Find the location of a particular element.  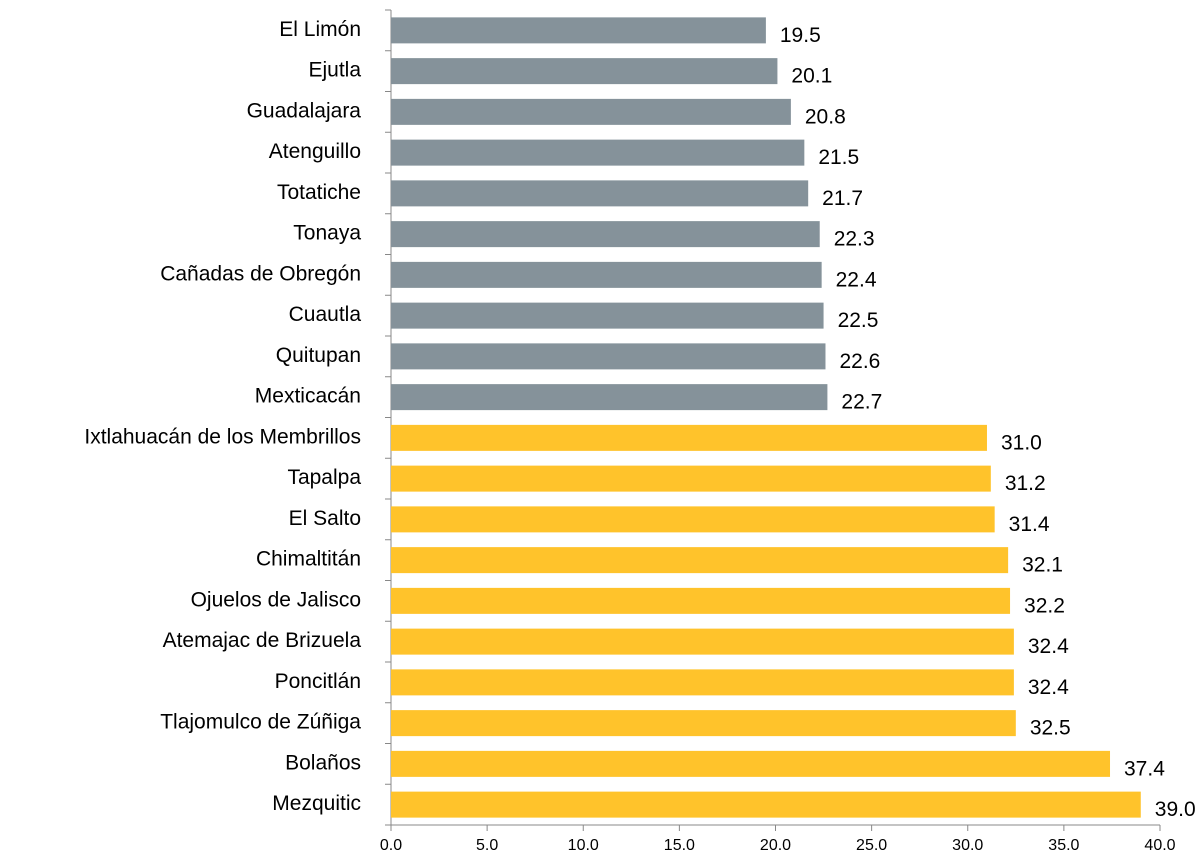

category-label: Mexticacán is located at coordinates (308, 396).